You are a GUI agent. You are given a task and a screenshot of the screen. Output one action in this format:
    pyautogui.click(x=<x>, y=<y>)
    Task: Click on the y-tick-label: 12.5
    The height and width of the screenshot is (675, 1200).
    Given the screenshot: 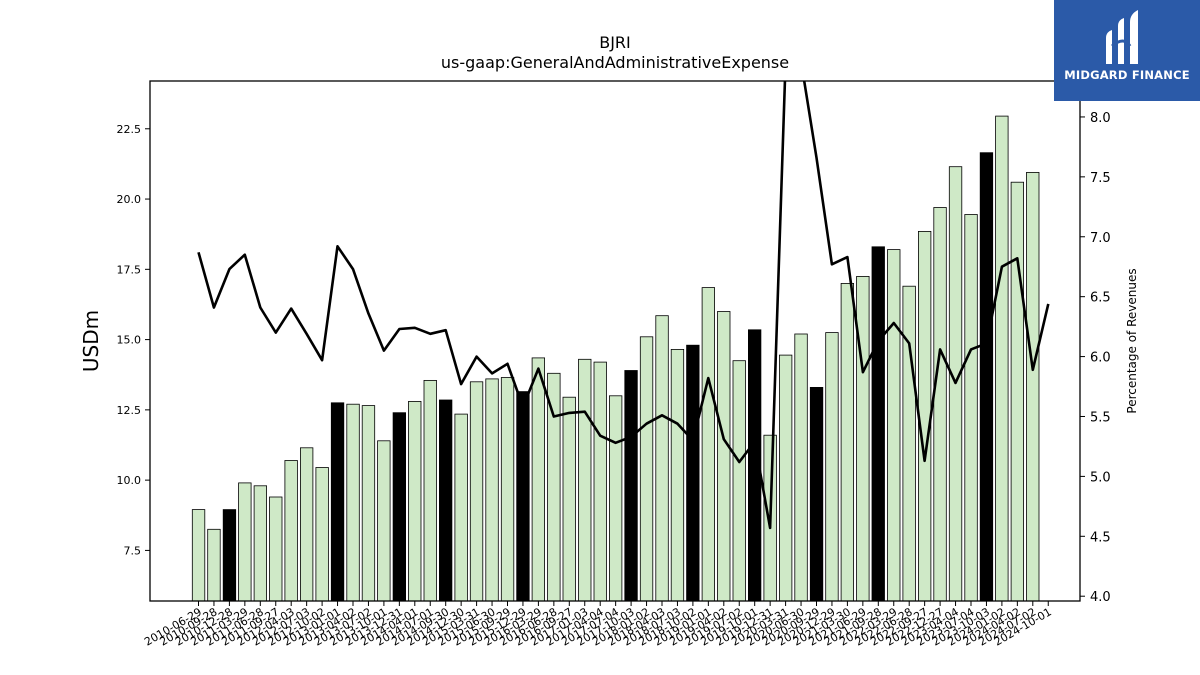 What is the action you would take?
    pyautogui.click(x=129, y=410)
    